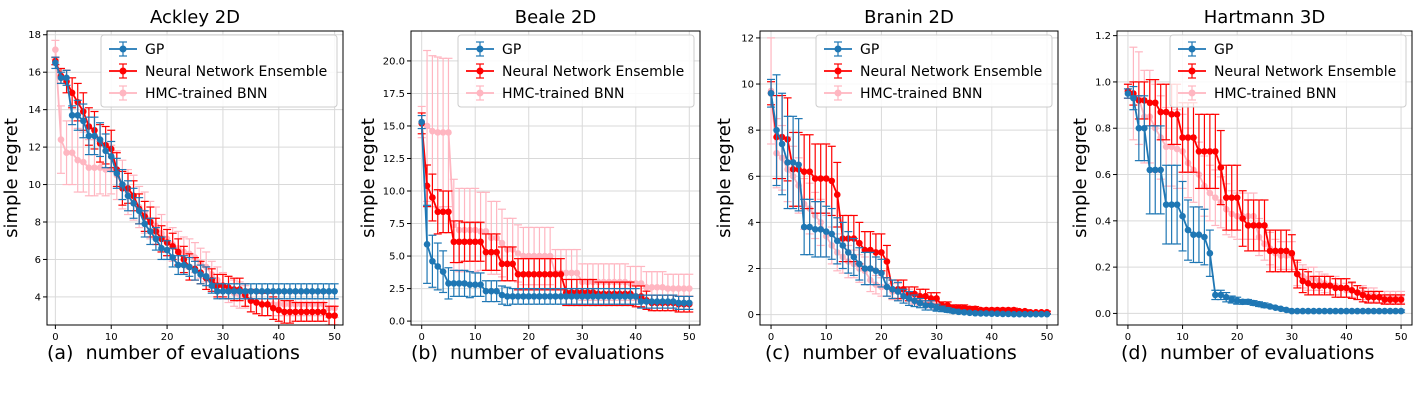 The width and height of the screenshot is (1417, 406). I want to click on y-tick-label: 18, so click(34, 35).